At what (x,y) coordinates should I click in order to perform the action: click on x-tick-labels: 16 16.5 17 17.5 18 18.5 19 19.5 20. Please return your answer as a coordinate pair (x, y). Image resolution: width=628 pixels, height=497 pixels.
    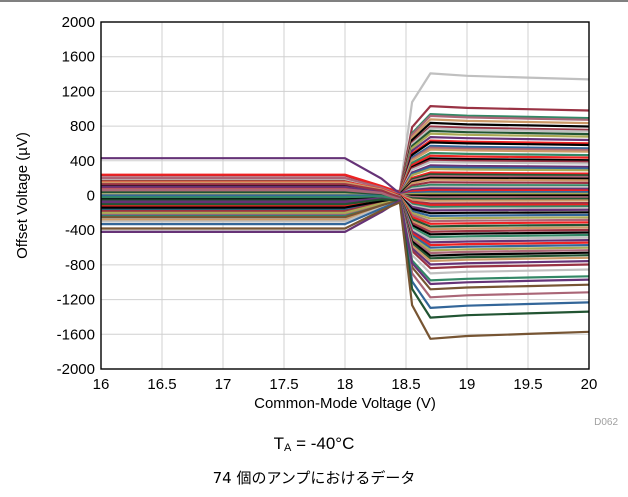
    Looking at the image, I should click on (345, 384).